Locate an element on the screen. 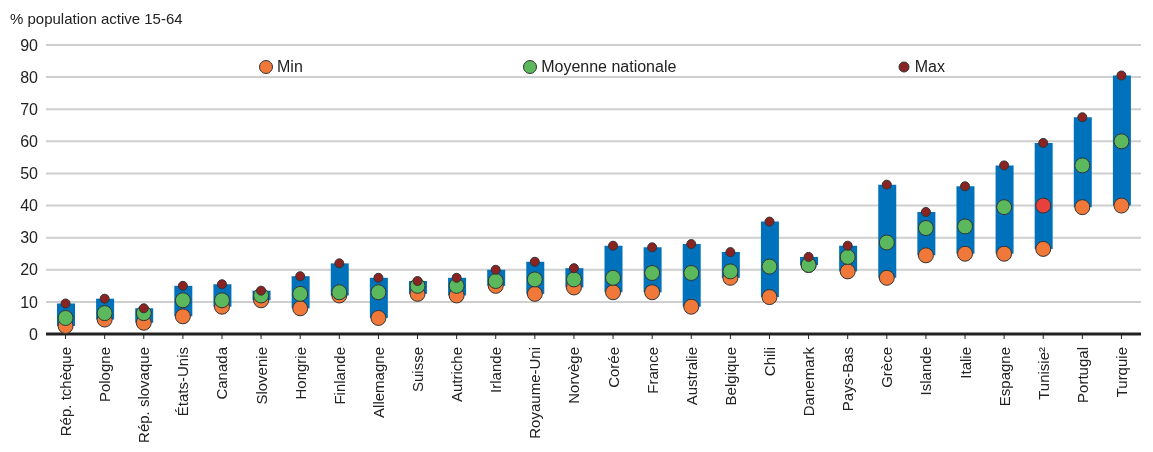  x-tick-label: Australie is located at coordinates (691, 376).